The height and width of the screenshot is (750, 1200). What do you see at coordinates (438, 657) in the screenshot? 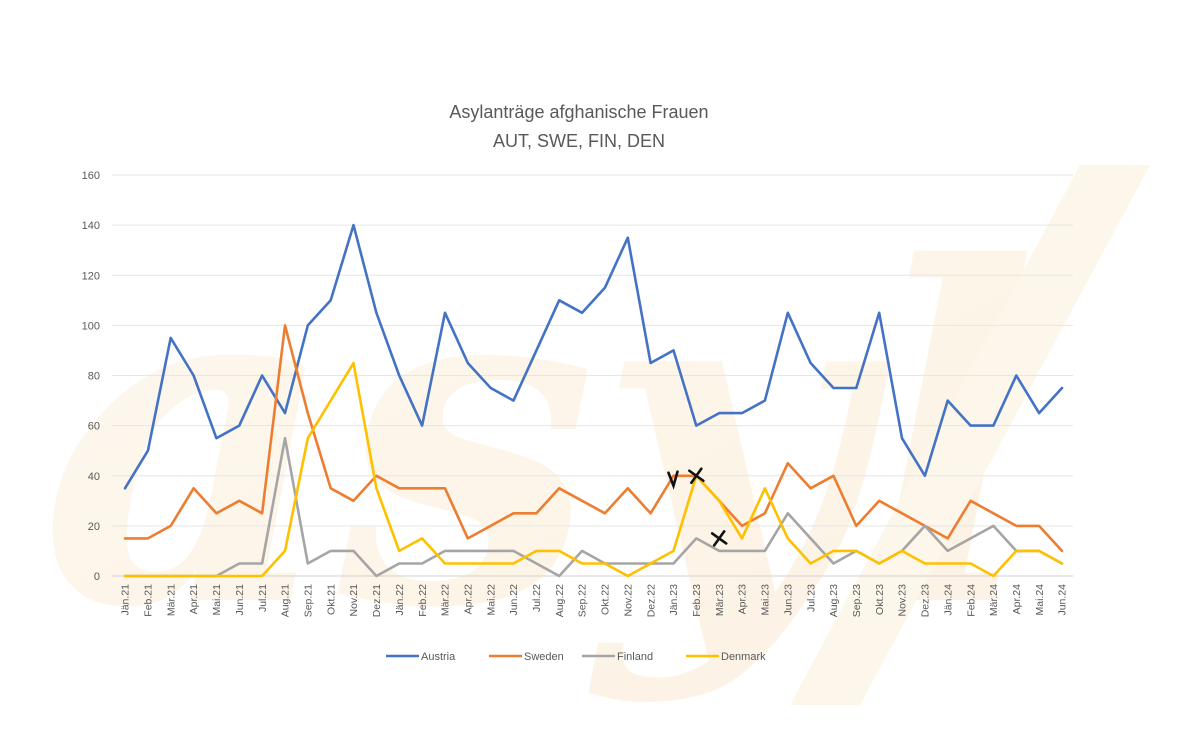
I see `legend-label: Austria` at bounding box center [438, 657].